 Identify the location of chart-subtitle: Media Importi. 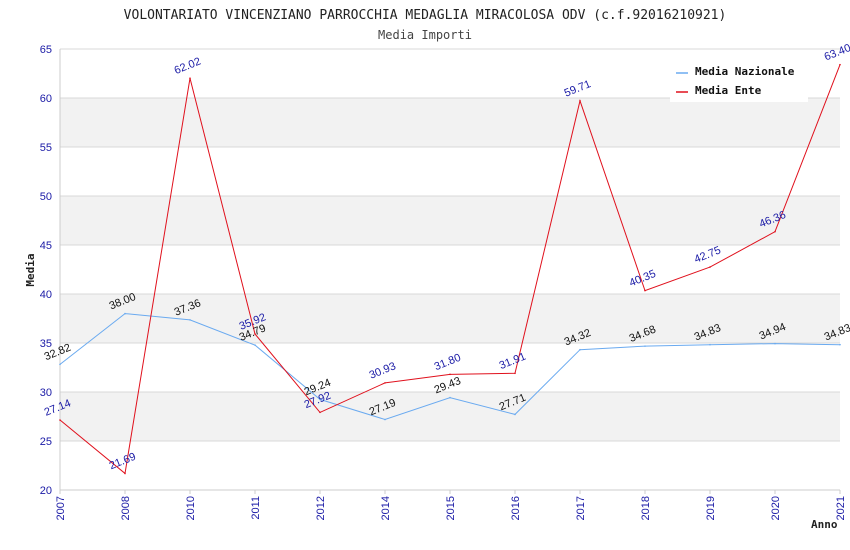
(425, 35).